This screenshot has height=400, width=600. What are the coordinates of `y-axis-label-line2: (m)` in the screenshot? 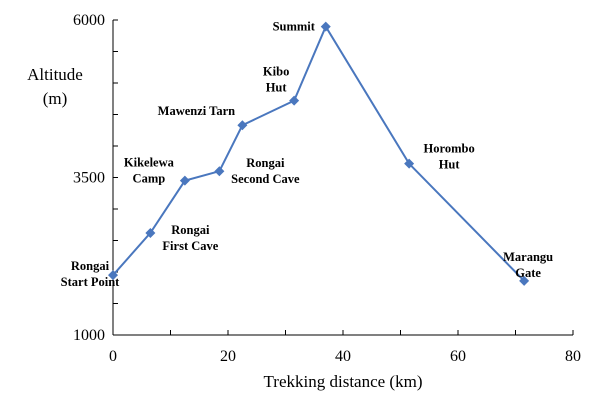 It's located at (55, 98).